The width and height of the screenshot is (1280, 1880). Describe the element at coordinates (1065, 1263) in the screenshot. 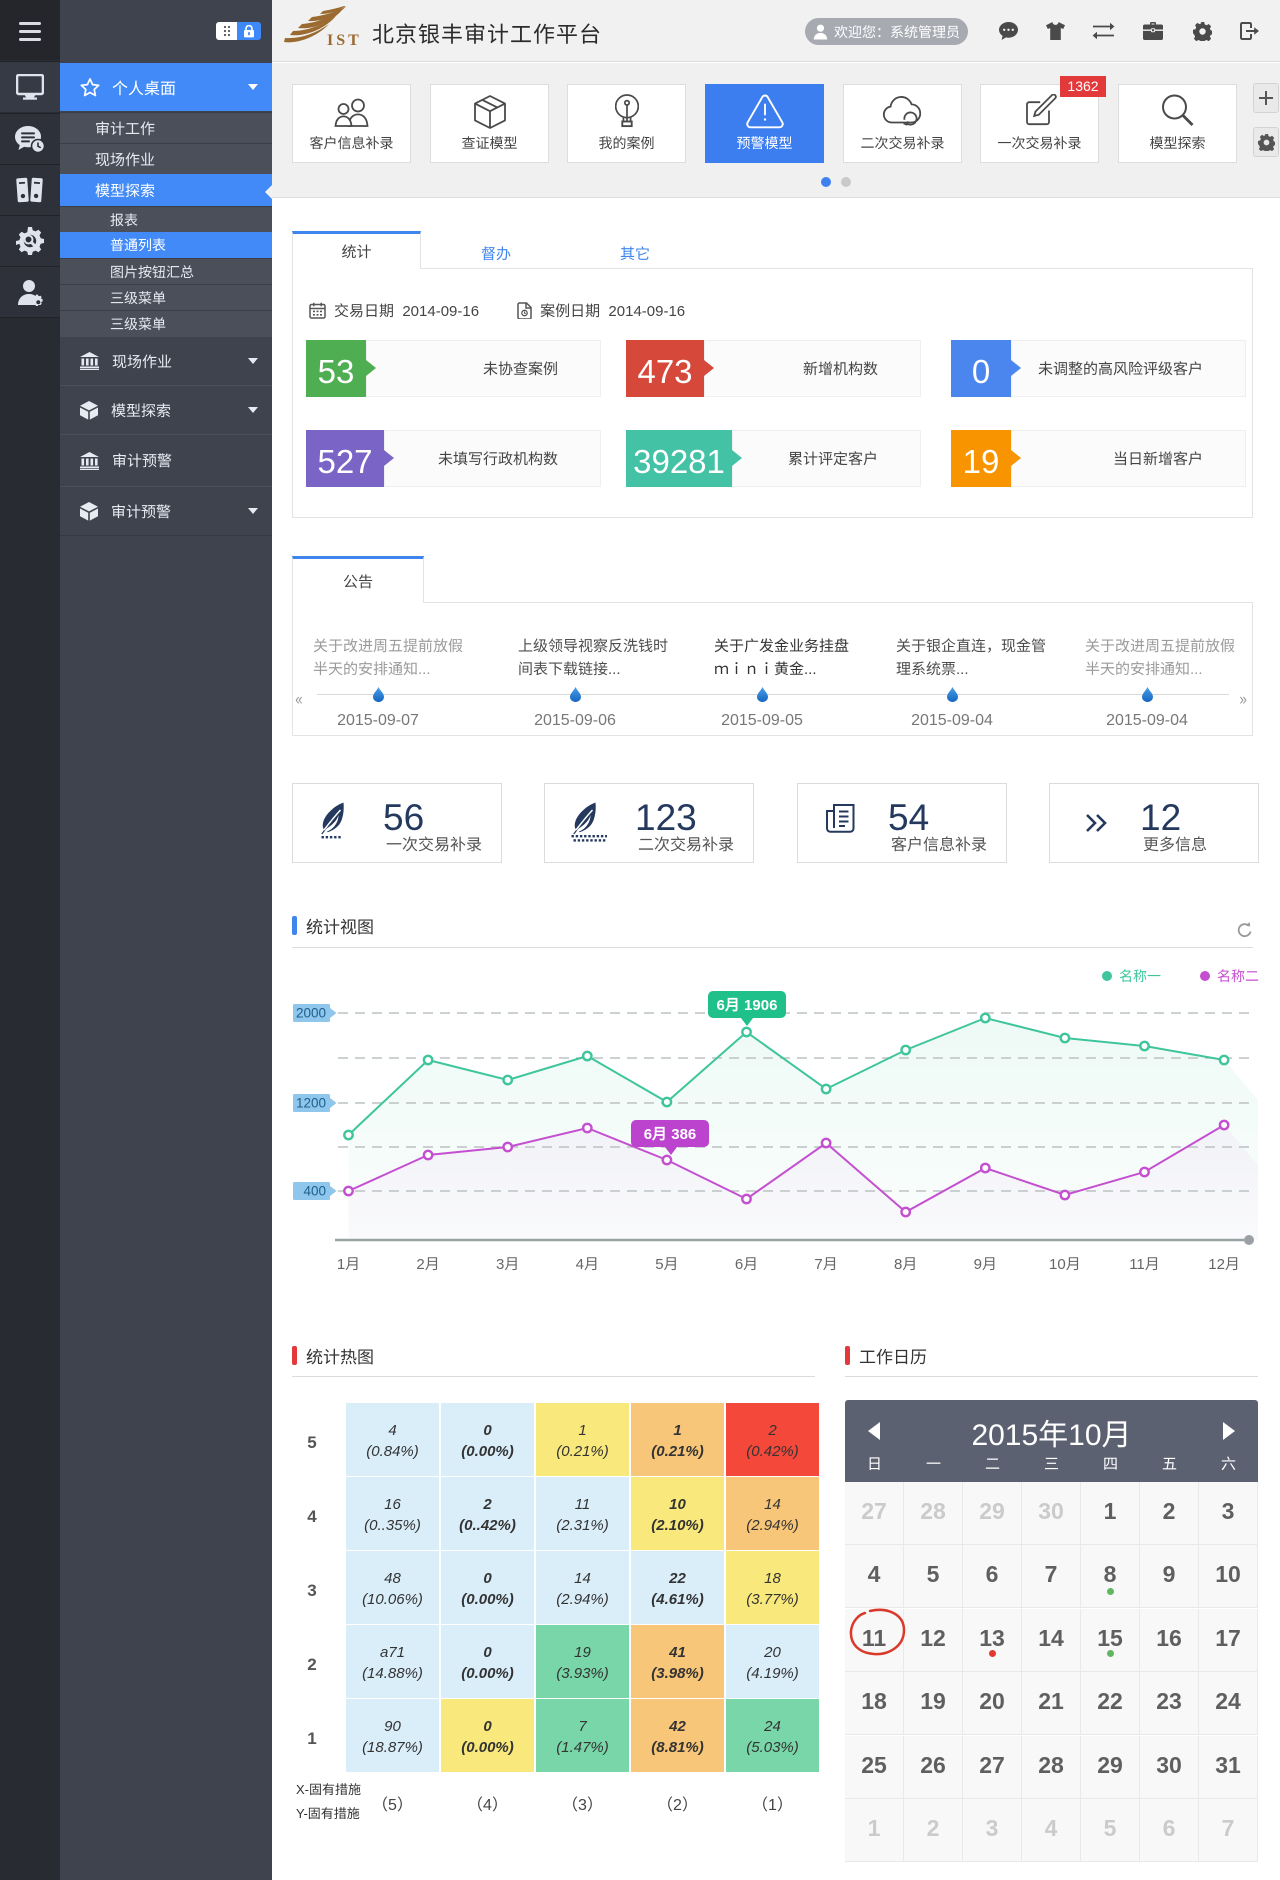

I see `svg-text: 10月` at that location.